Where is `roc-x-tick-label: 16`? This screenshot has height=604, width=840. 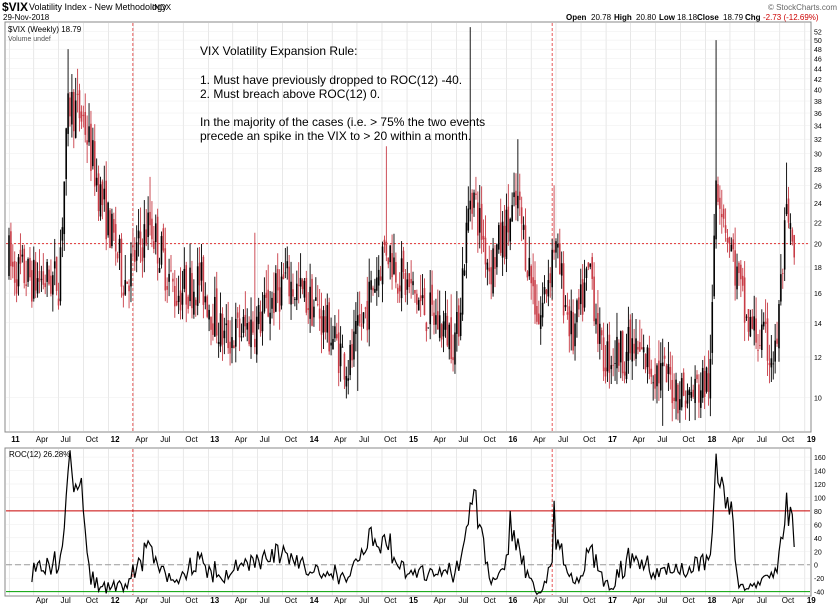
roc-x-tick-label: 16 is located at coordinates (512, 600).